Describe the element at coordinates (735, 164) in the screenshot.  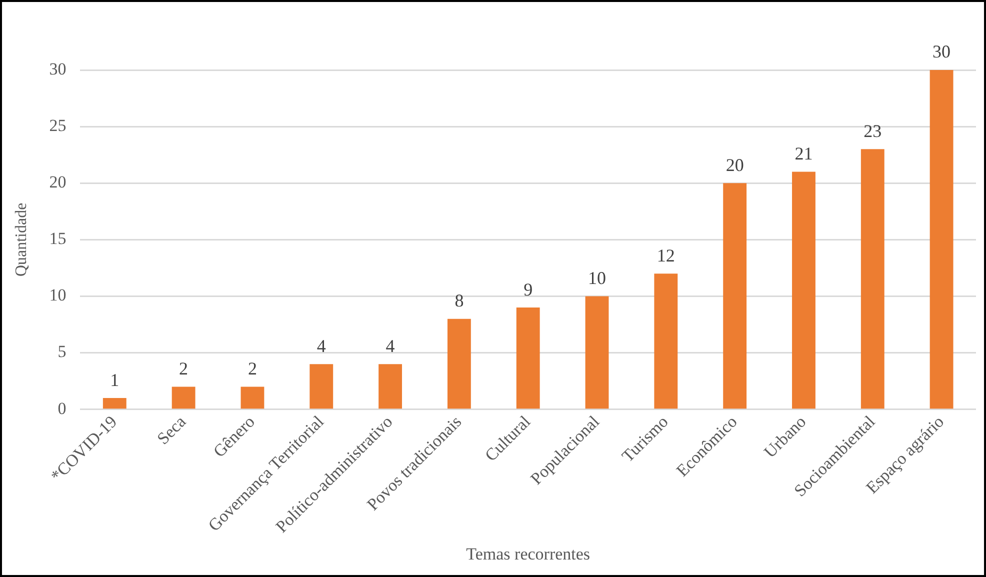
I see `data-label: 20` at that location.